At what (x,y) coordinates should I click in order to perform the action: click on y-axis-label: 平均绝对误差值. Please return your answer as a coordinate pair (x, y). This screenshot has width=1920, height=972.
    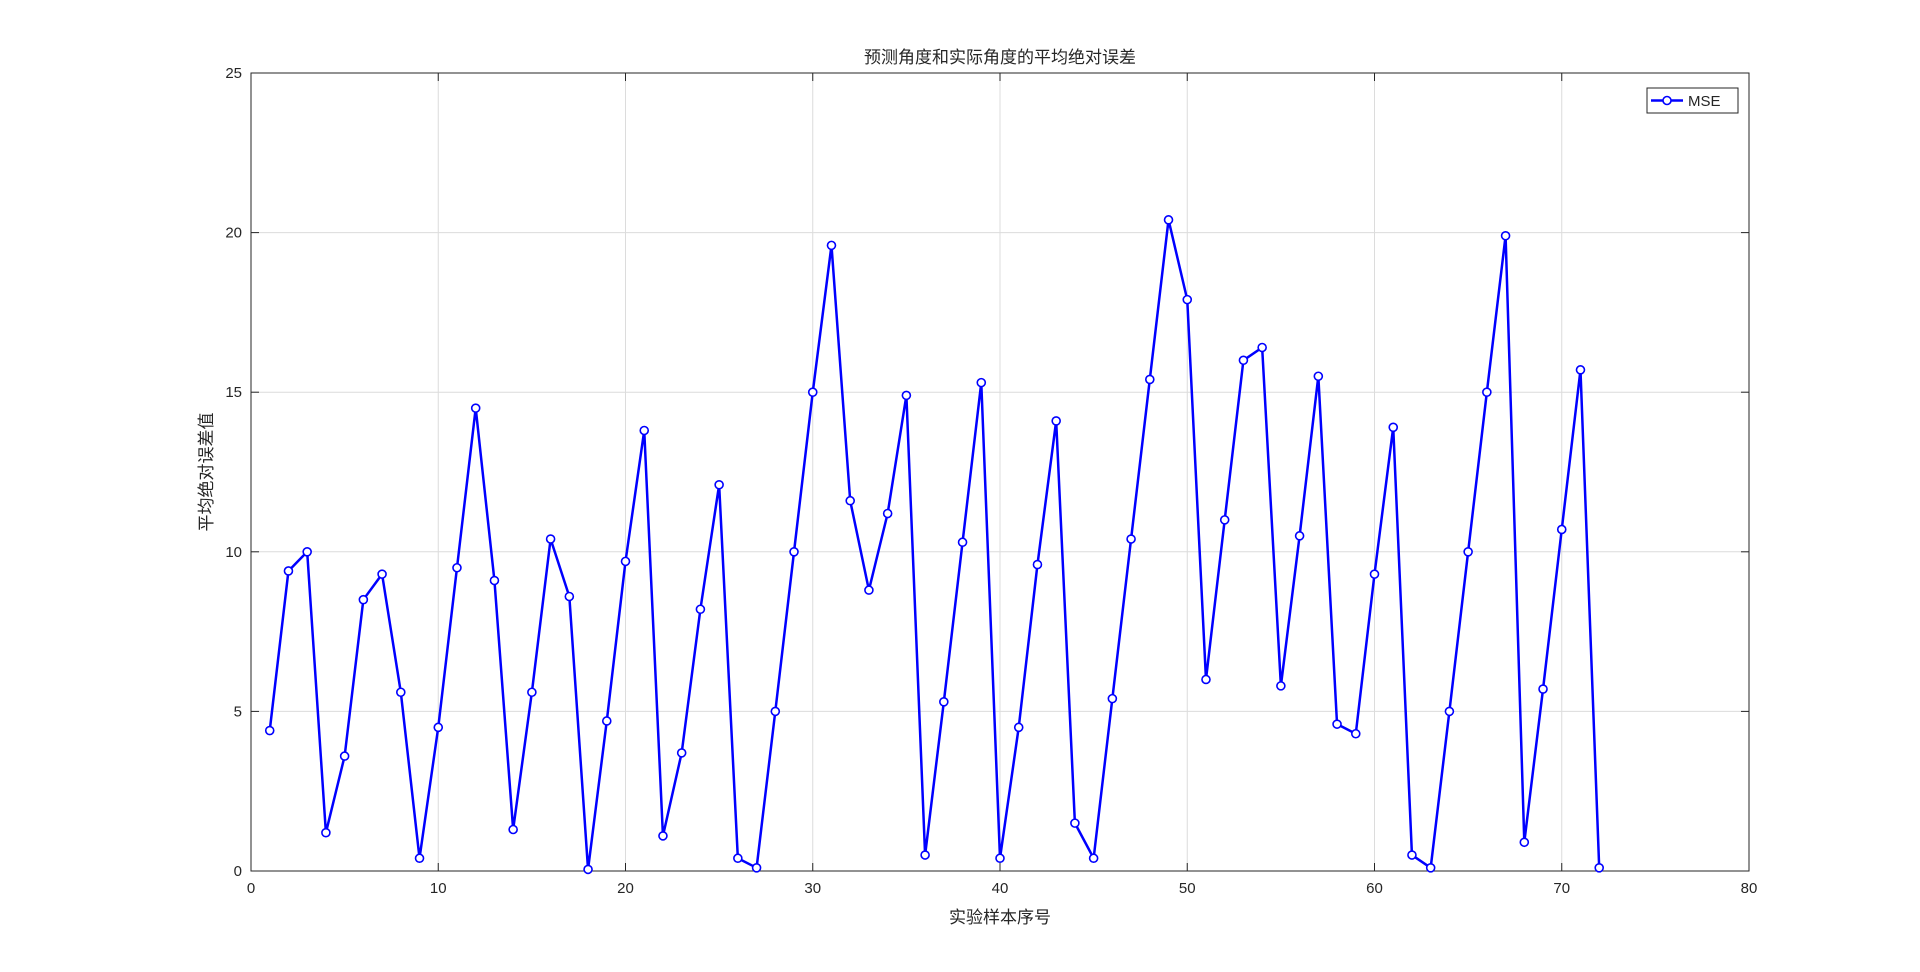
    Looking at the image, I should click on (207, 472).